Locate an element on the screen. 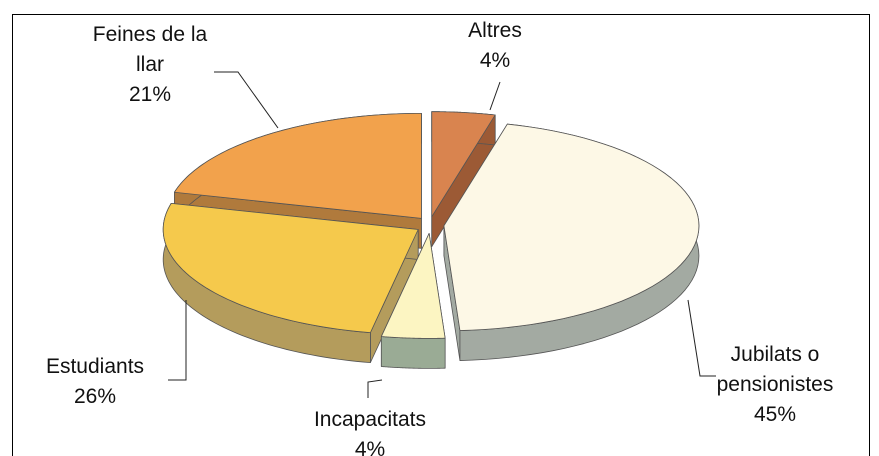 This screenshot has width=879, height=456. slice-side is located at coordinates (413, 352).